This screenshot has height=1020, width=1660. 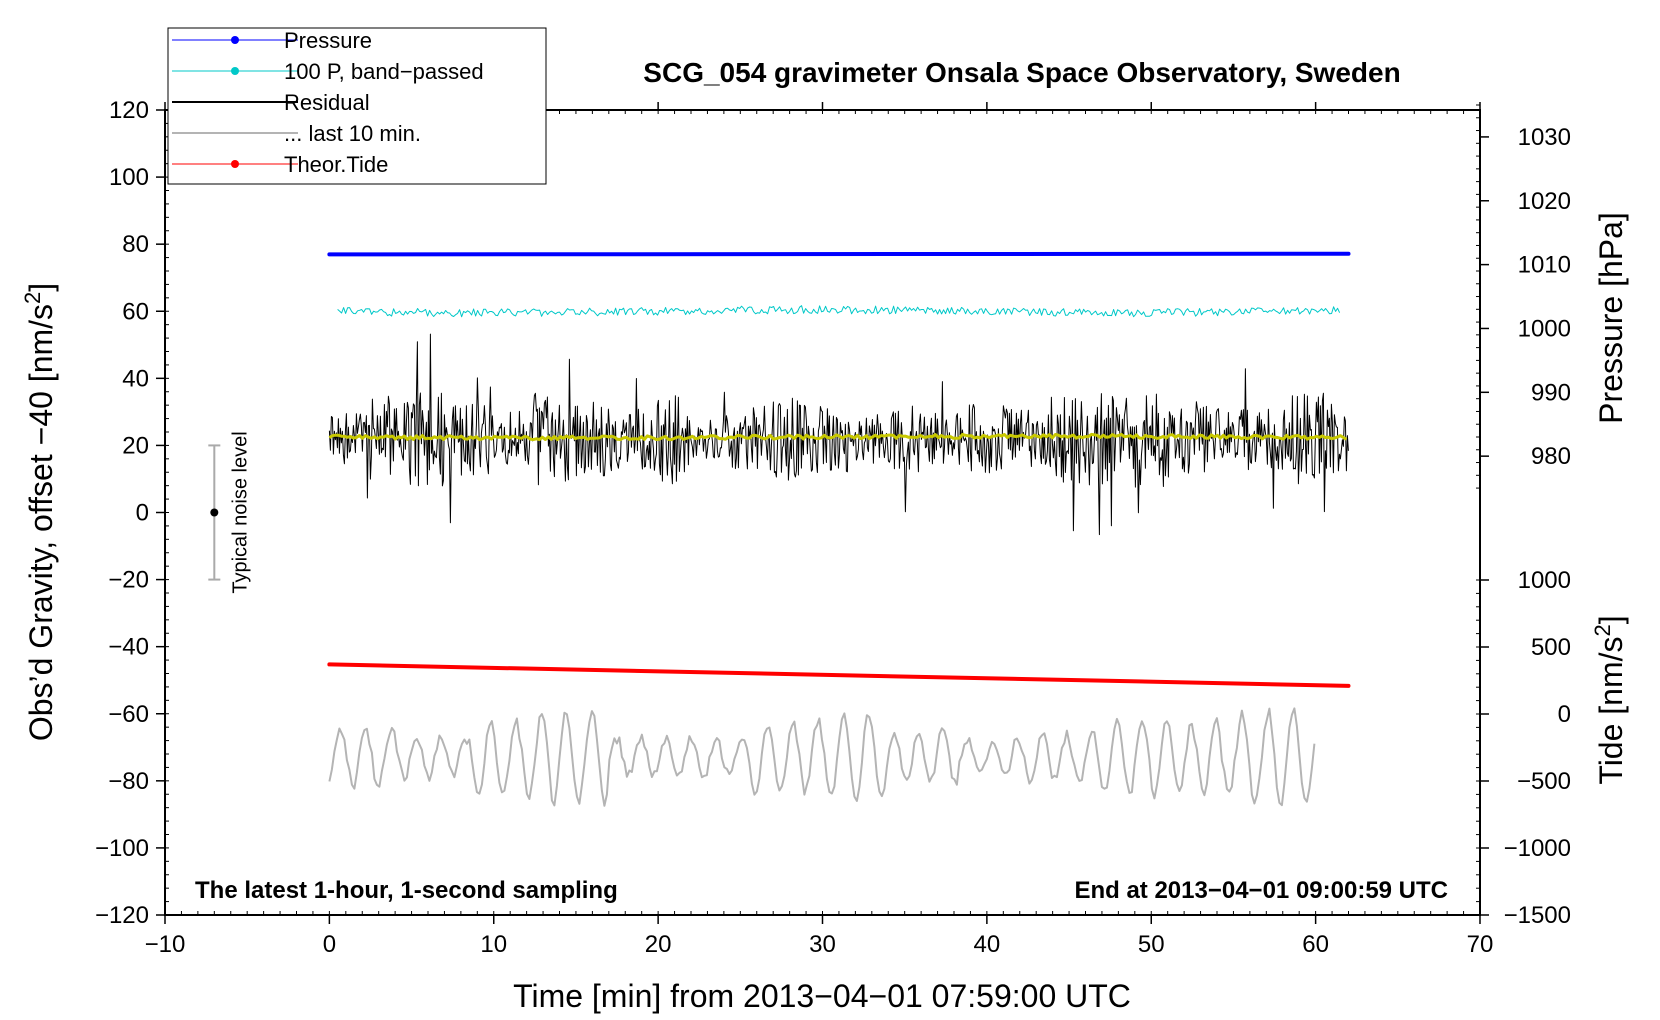 What do you see at coordinates (1151, 944) in the screenshot?
I see `x-tick-label: 50` at bounding box center [1151, 944].